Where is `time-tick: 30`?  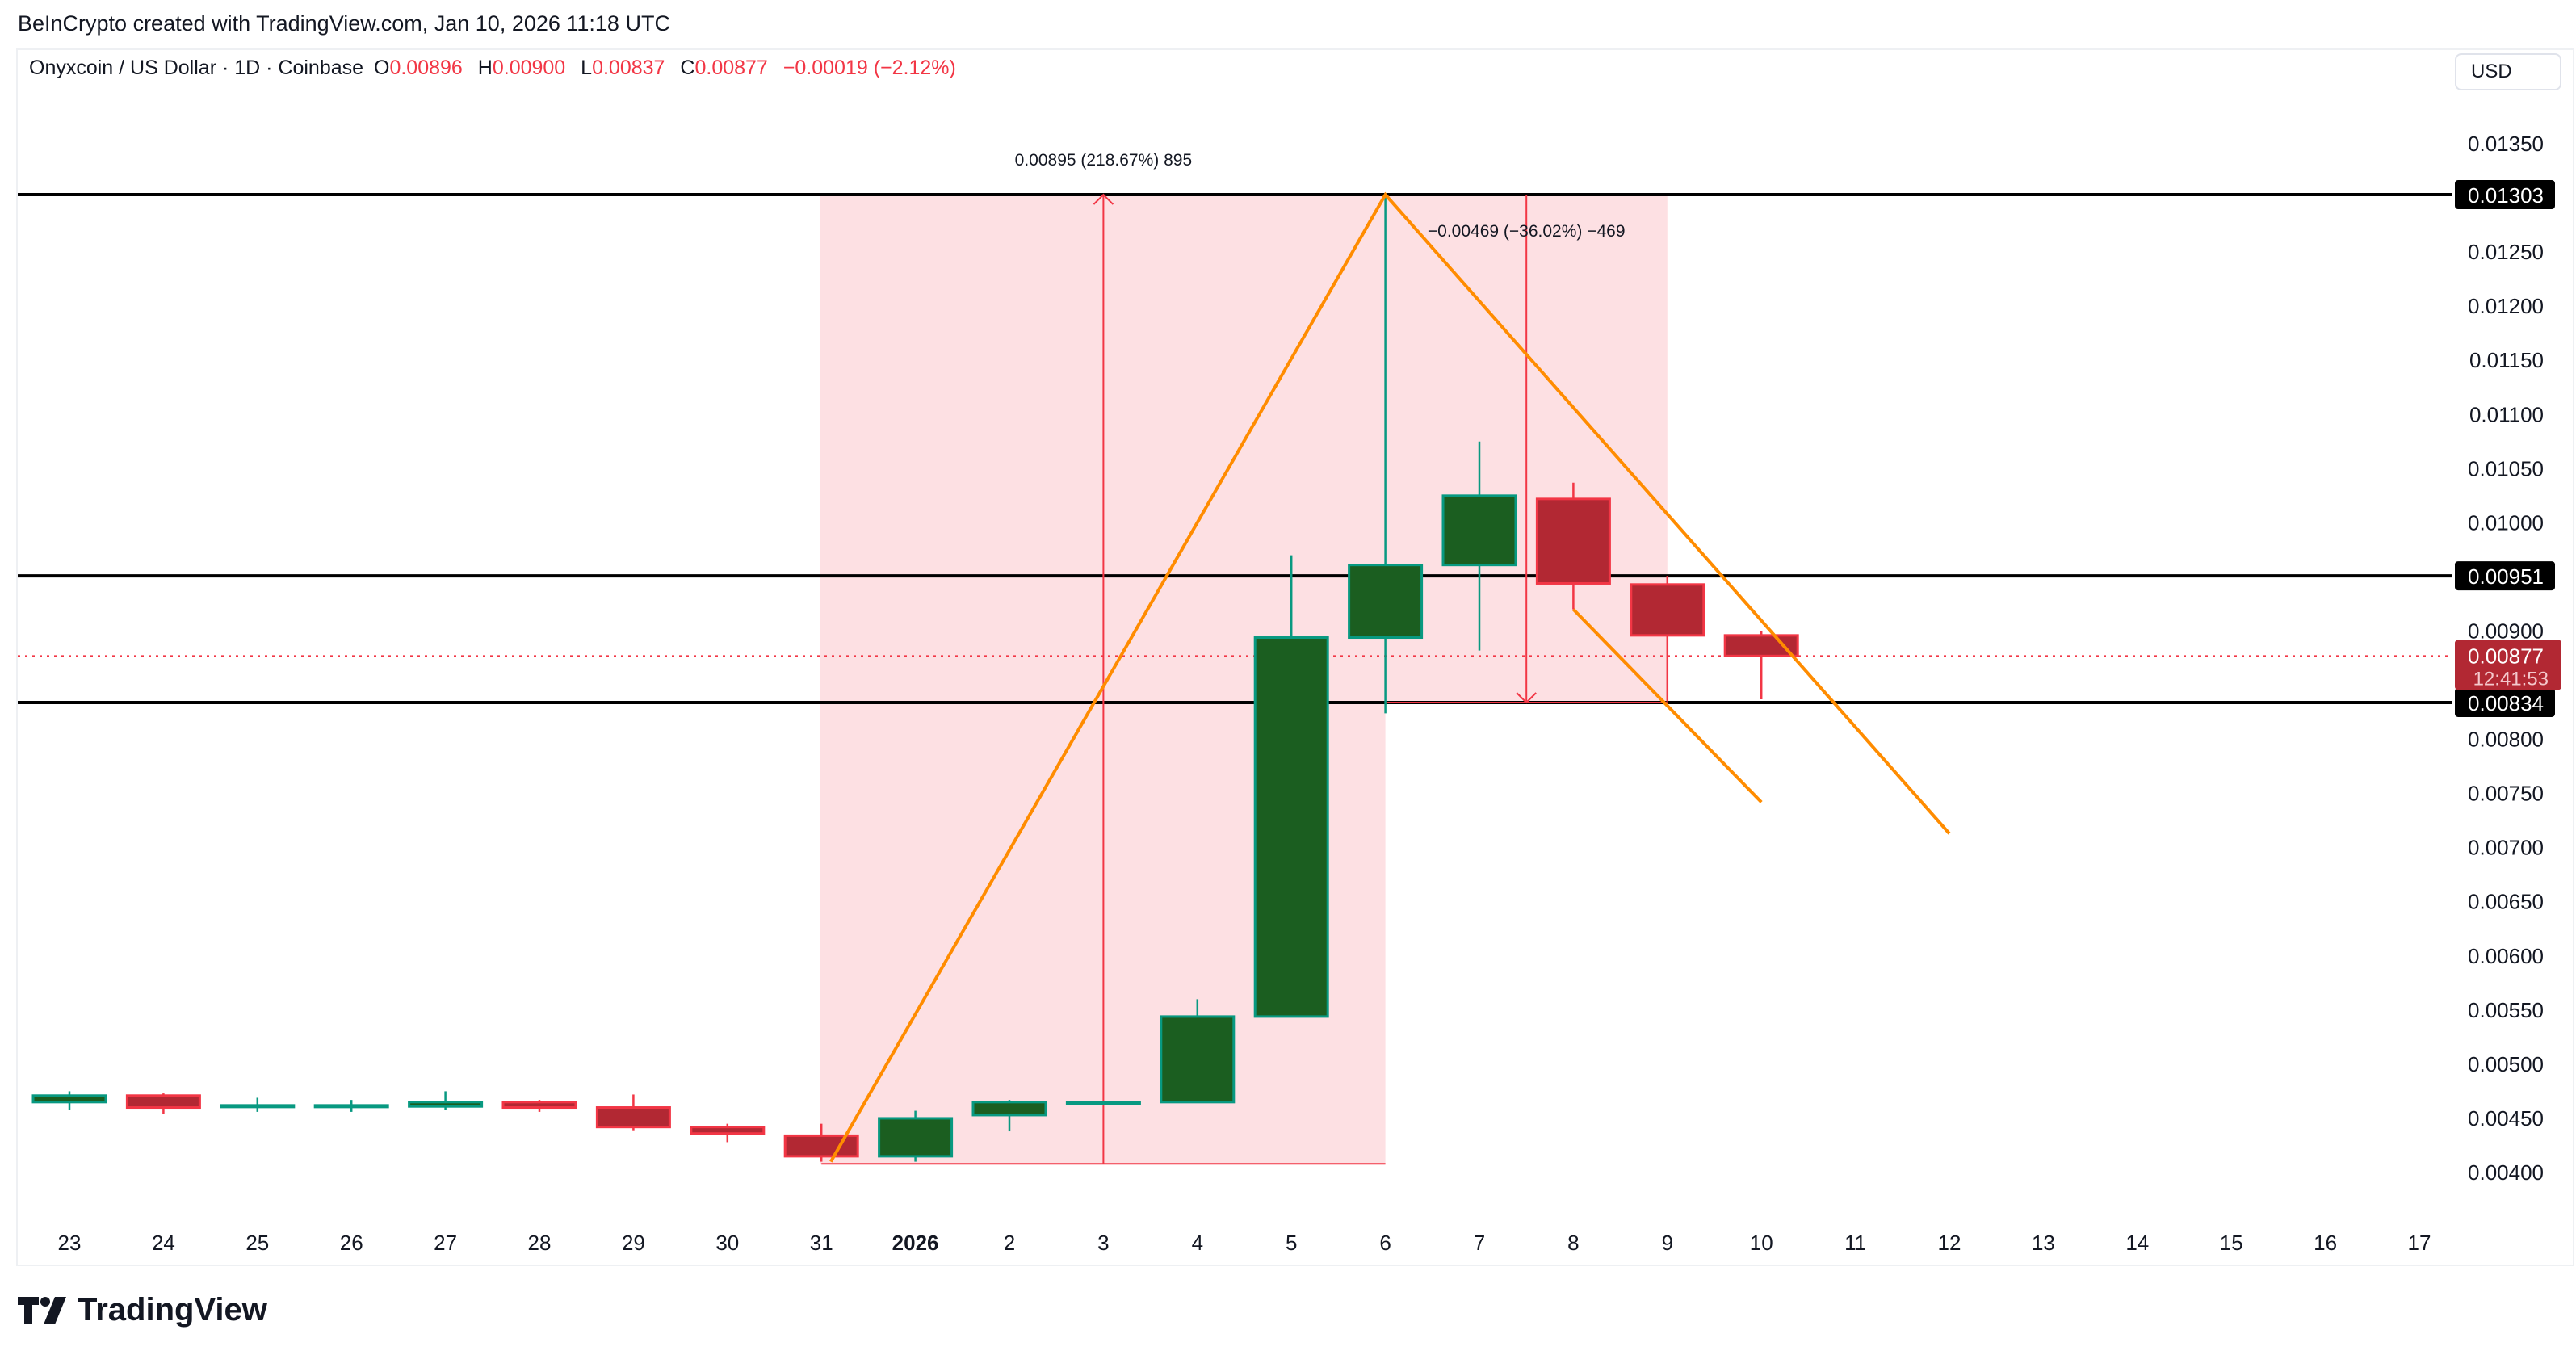
time-tick: 30 is located at coordinates (727, 1243).